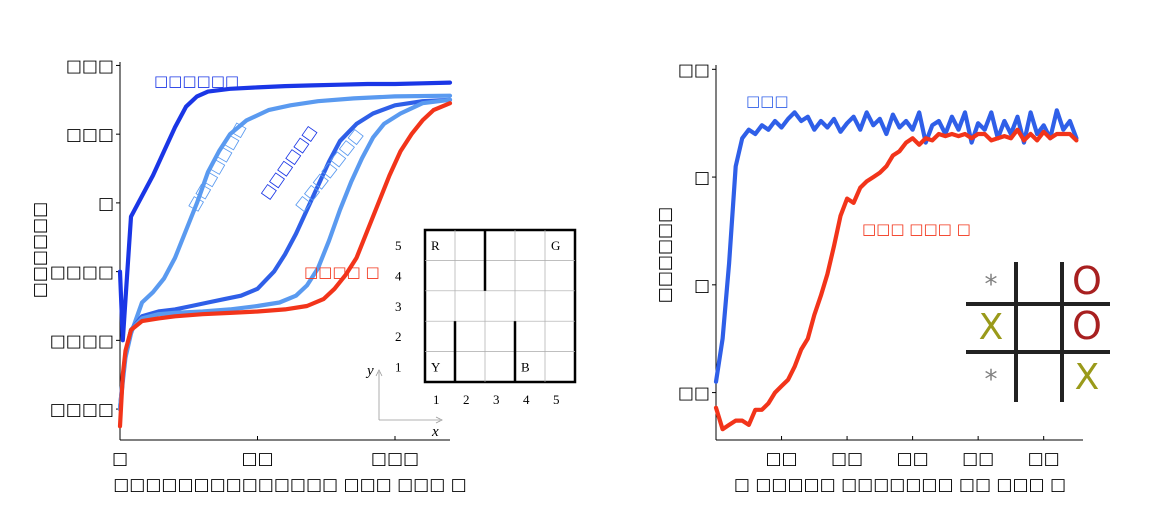 This screenshot has height=525, width=1173. I want to click on left-x-ticks: □ □□ □□□, so click(265, 452).